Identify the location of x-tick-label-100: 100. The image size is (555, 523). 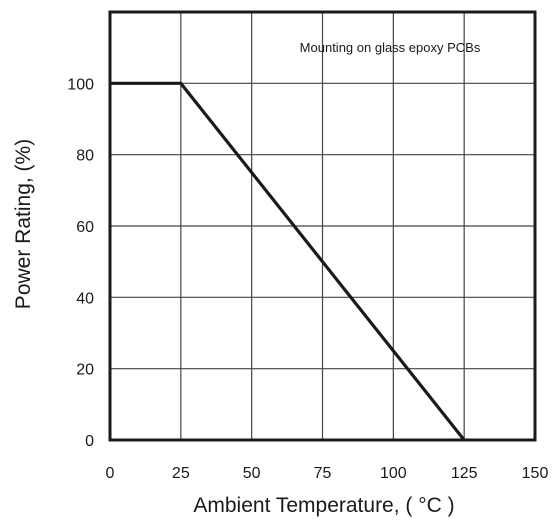
(393, 473).